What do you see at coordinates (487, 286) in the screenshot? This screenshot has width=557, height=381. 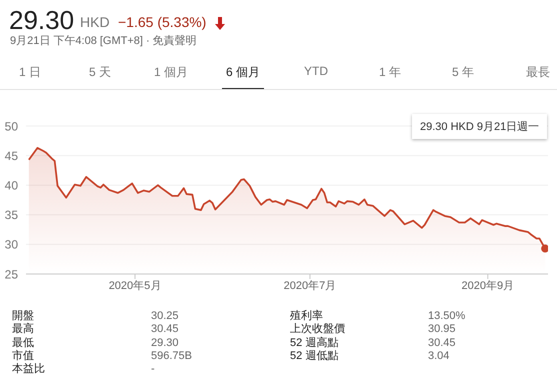 I see `x-tick-label: 2020年9月` at bounding box center [487, 286].